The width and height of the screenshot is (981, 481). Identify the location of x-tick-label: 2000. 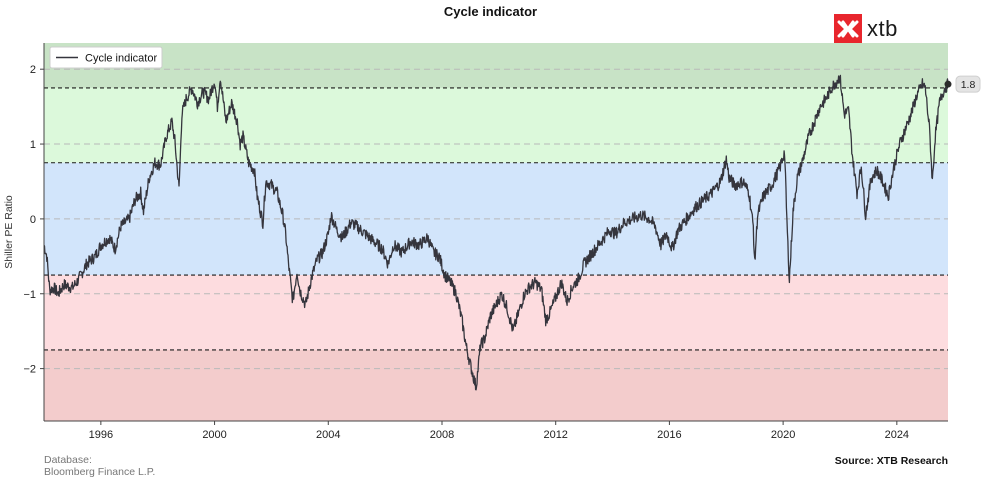
(214, 435).